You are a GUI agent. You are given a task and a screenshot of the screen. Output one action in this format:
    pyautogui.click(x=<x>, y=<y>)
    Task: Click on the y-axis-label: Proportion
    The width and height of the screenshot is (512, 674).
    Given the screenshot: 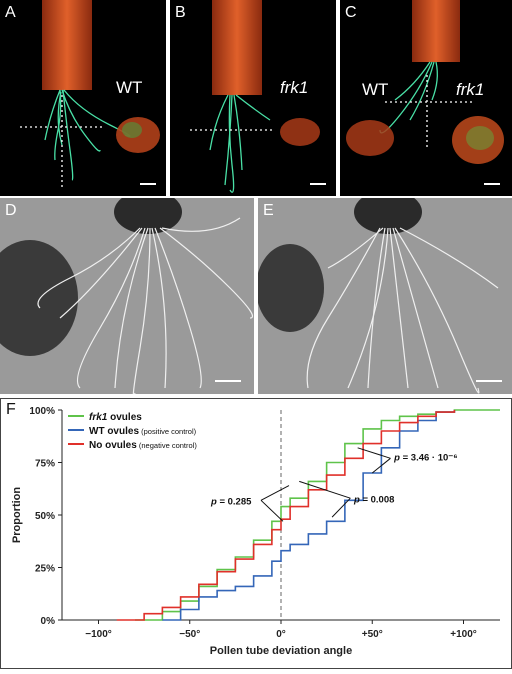 What is the action you would take?
    pyautogui.click(x=17, y=515)
    